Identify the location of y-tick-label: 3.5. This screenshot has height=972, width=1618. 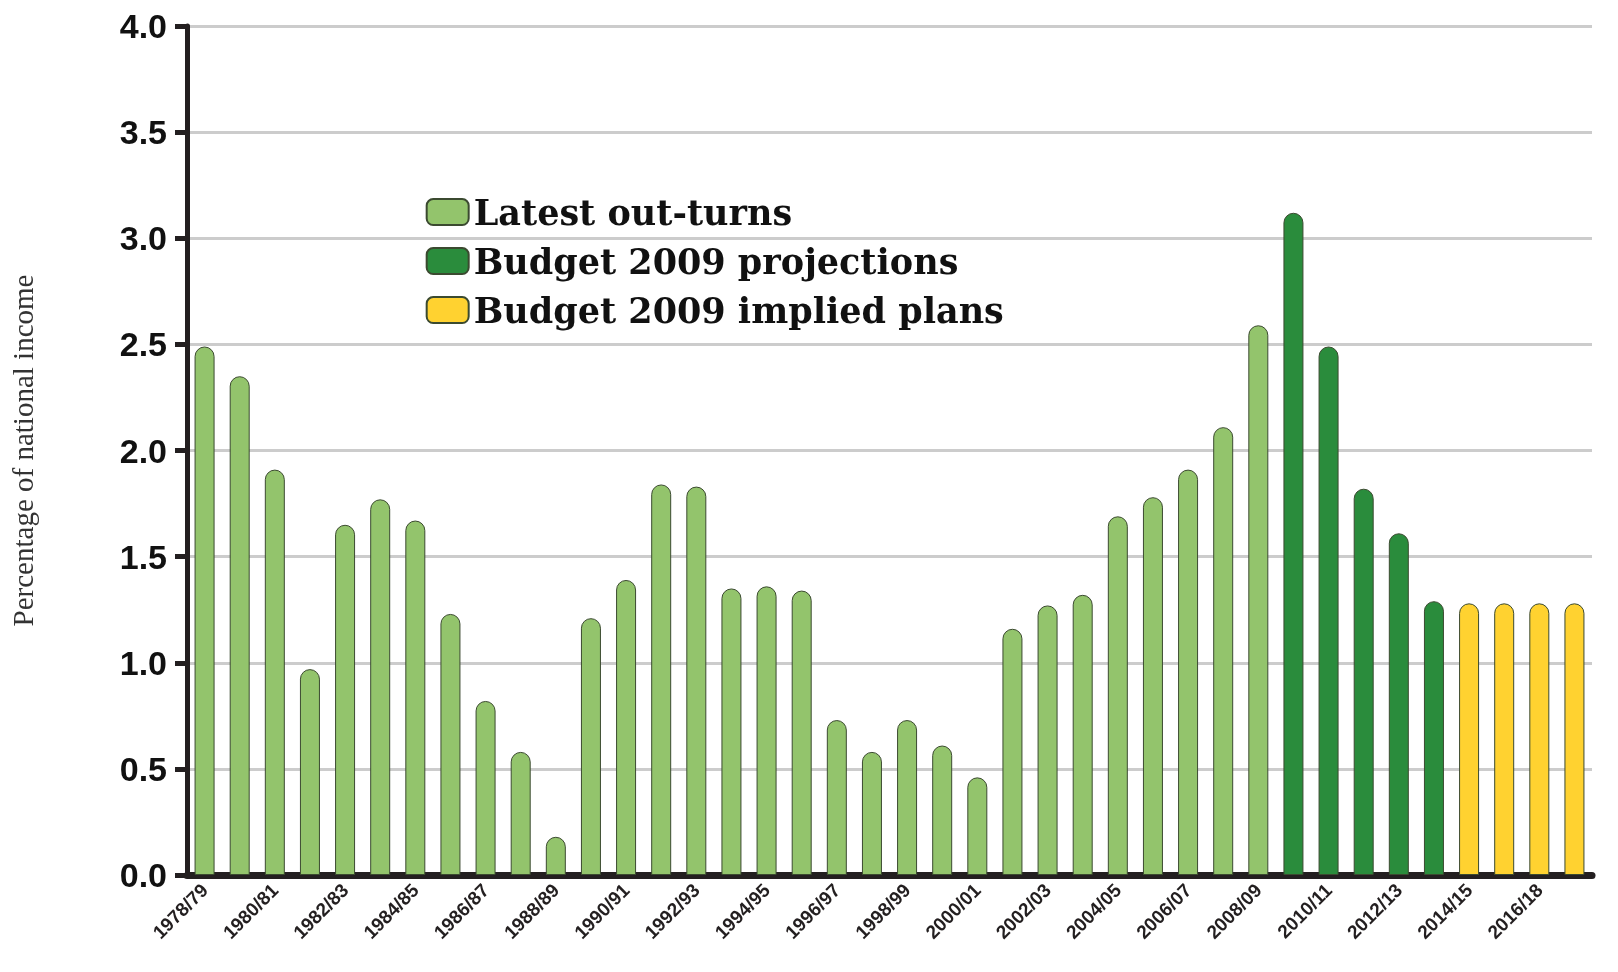
(143, 132).